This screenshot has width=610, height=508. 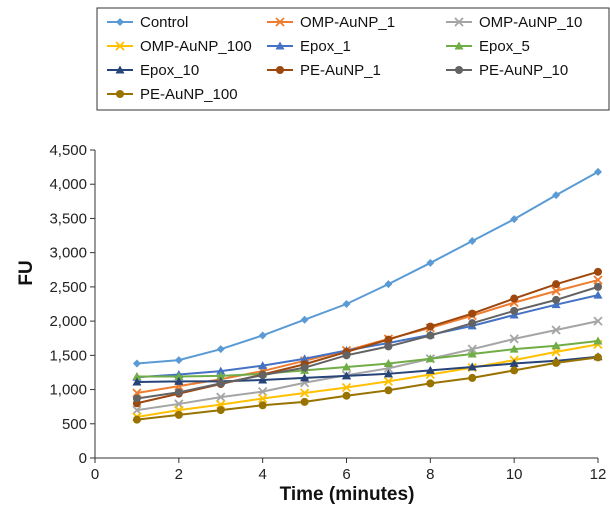 I want to click on y-tick-label: 1,000, so click(x=68, y=390).